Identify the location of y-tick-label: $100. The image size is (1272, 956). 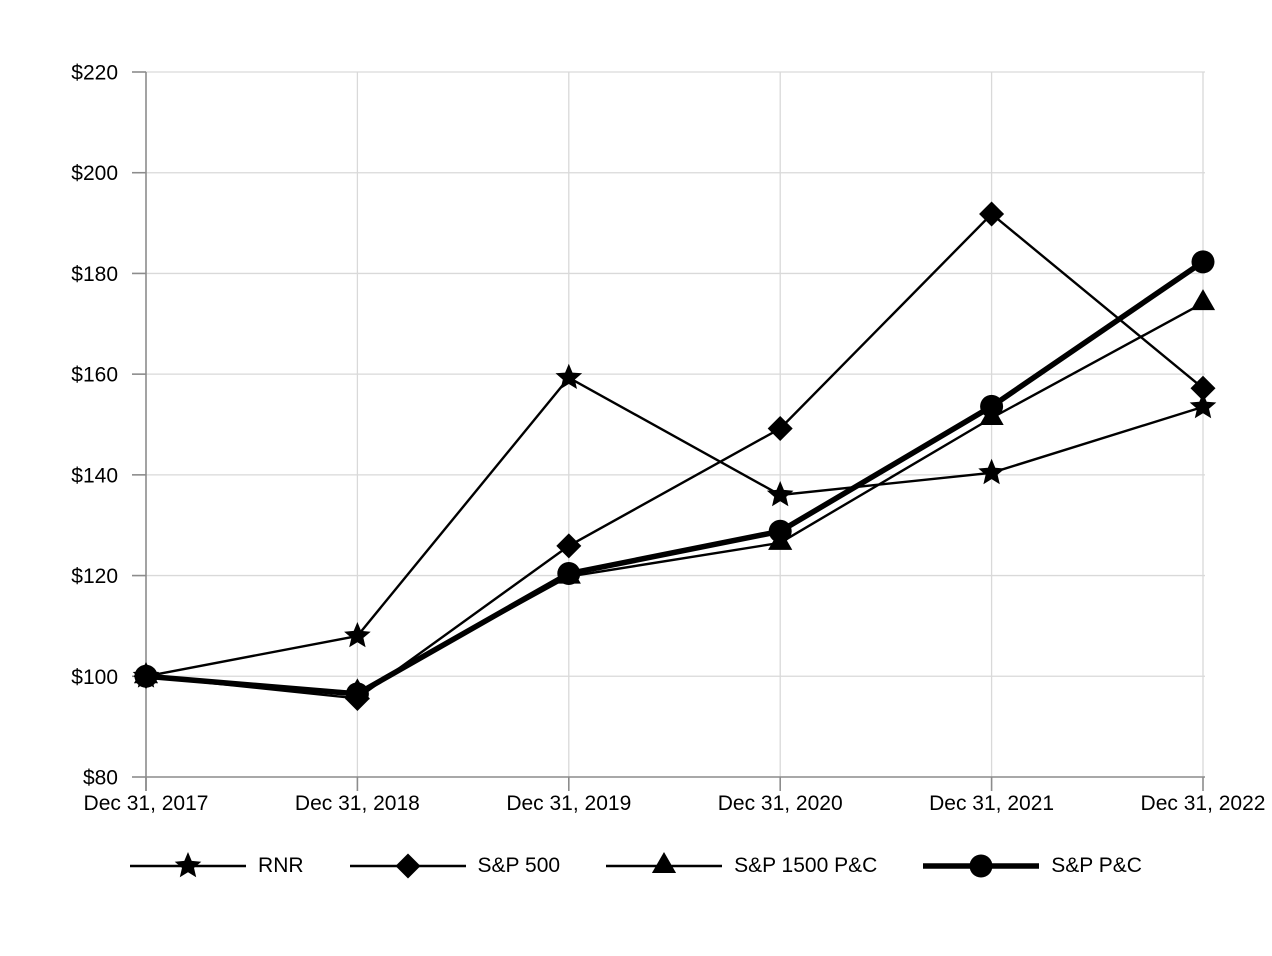
(94, 677).